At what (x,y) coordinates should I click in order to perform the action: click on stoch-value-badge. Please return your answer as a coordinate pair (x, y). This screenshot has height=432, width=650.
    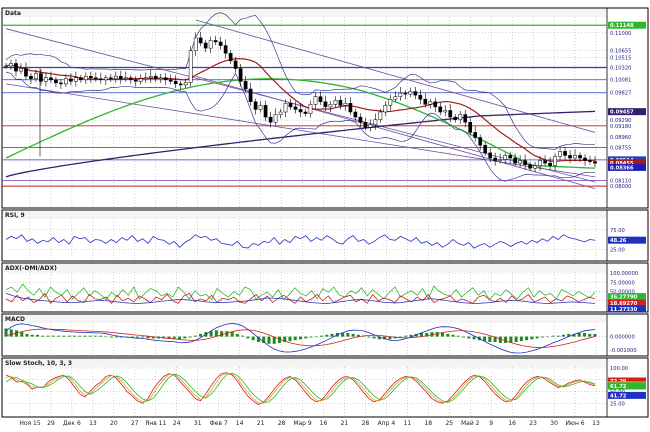
    Looking at the image, I should click on (627, 381).